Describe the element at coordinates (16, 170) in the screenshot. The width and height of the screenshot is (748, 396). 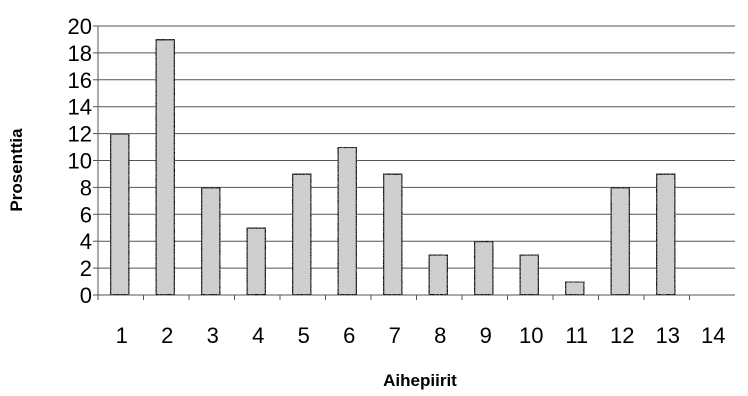
I see `y-axis-label: Prosenttia` at that location.